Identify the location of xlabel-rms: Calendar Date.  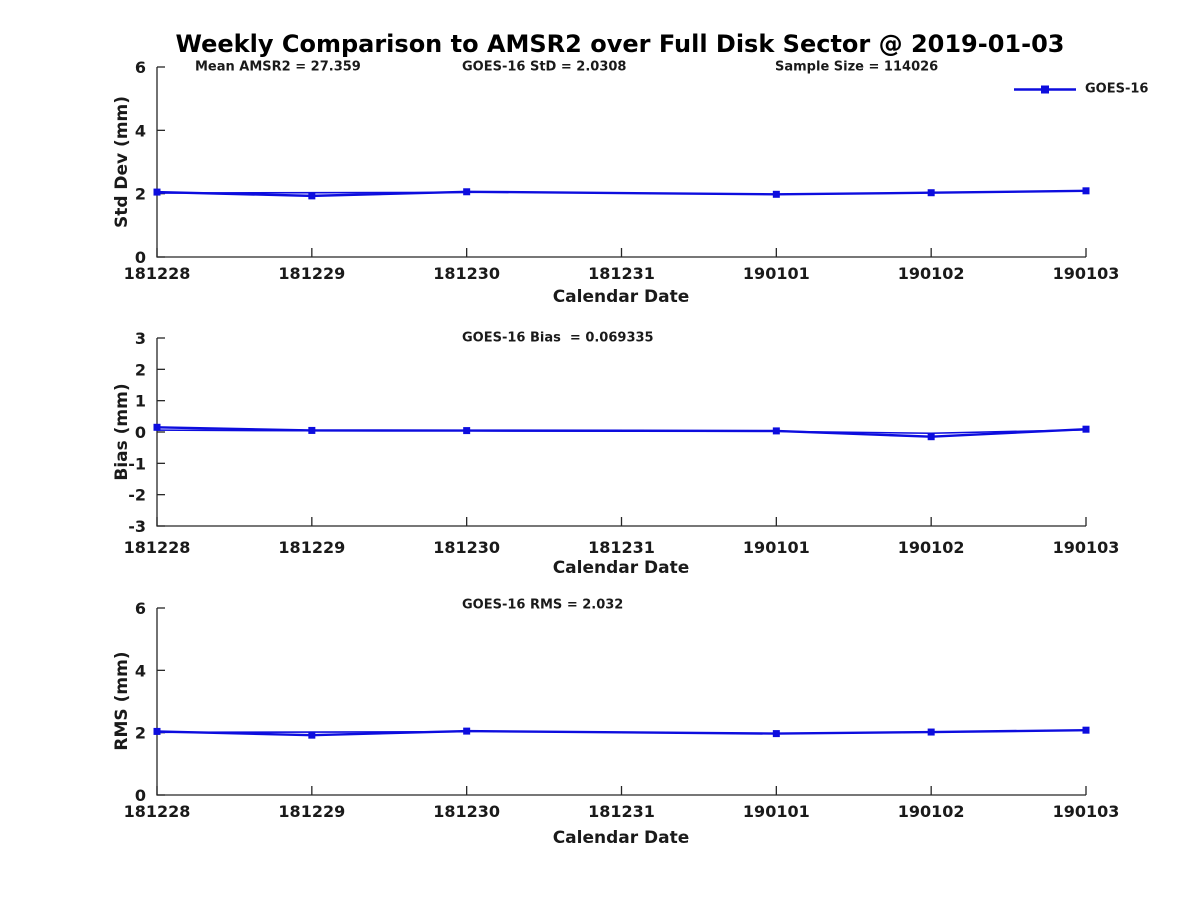
(621, 838).